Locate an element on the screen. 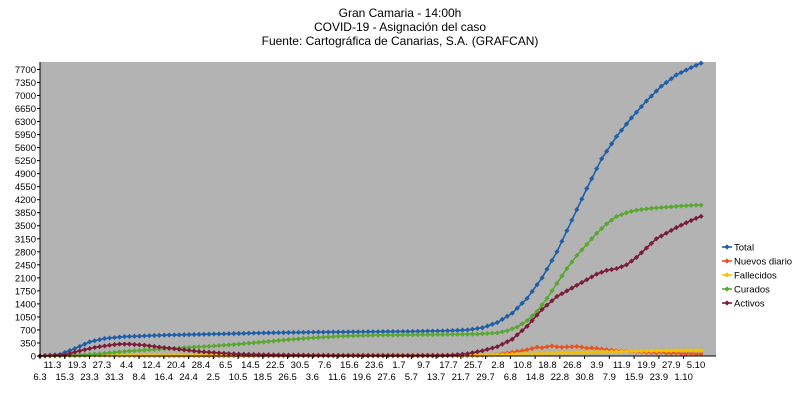 This screenshot has height=400, width=800. y-tick-label: 6300 is located at coordinates (25, 122).